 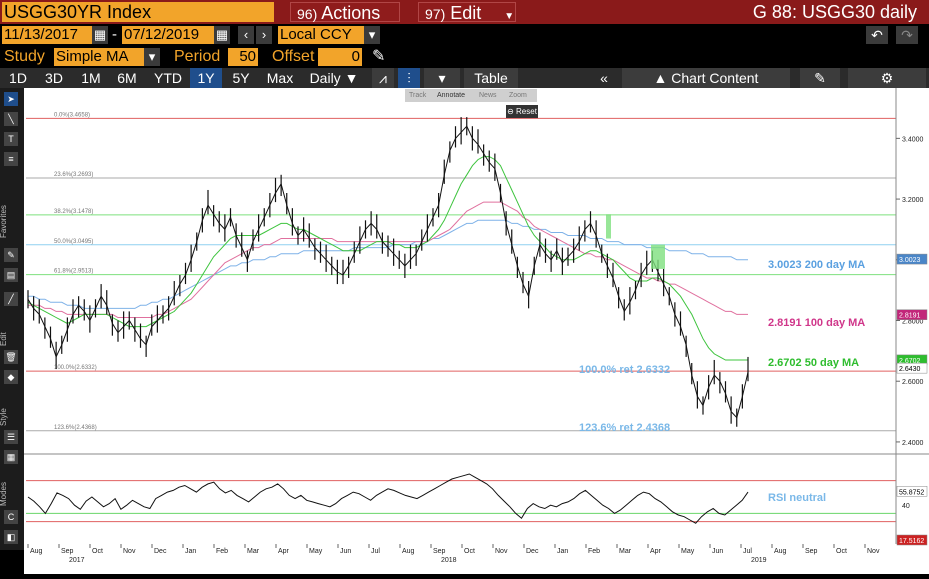 What do you see at coordinates (11, 299) in the screenshot?
I see `trend-tool: ╱` at bounding box center [11, 299].